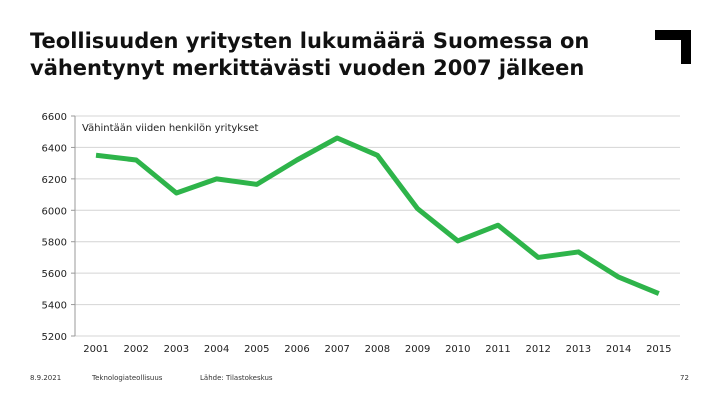  Describe the element at coordinates (537, 349) in the screenshot. I see `x-tick-label: 2012` at that location.